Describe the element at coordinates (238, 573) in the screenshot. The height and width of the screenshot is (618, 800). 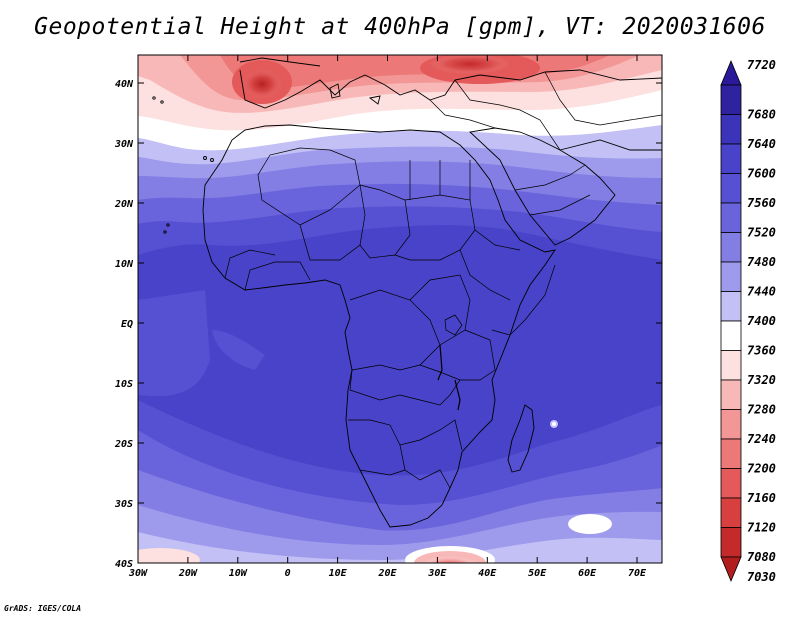
I see `lon-label: 10W` at that location.